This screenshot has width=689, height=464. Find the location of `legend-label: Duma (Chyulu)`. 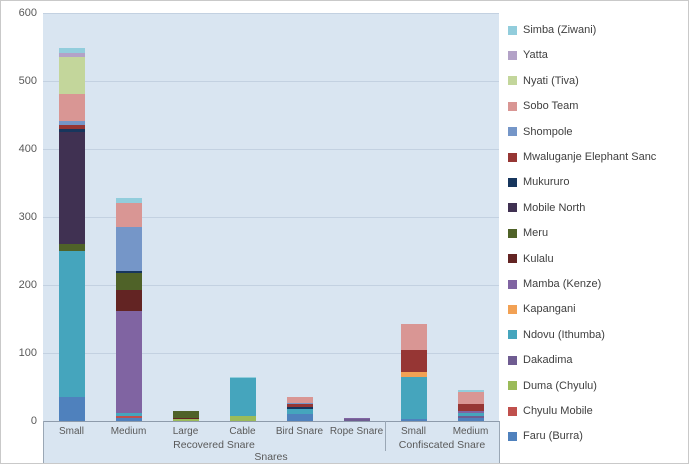

legend-label: Duma (Chyulu) is located at coordinates (560, 385).